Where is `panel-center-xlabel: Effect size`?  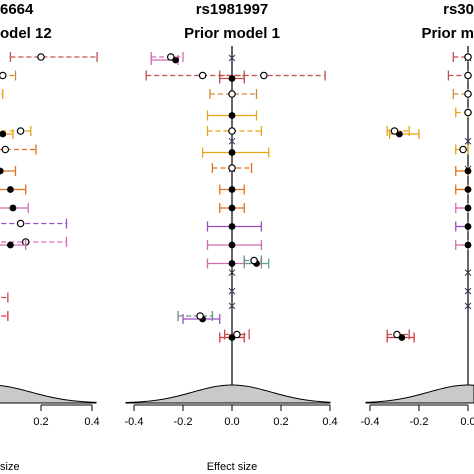 panel-center-xlabel: Effect size is located at coordinates (232, 467).